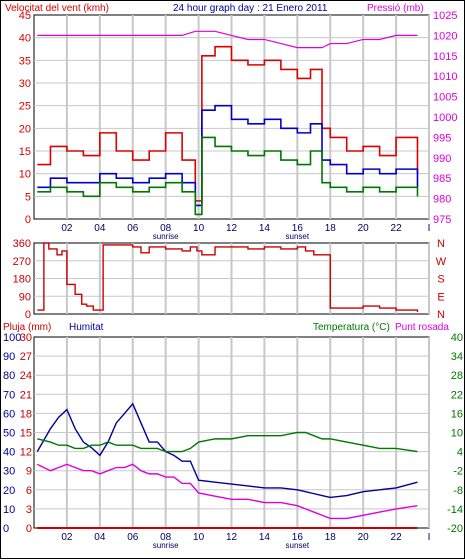  What do you see at coordinates (199, 228) in the screenshot?
I see `wind-panel-xtick: 10` at bounding box center [199, 228].